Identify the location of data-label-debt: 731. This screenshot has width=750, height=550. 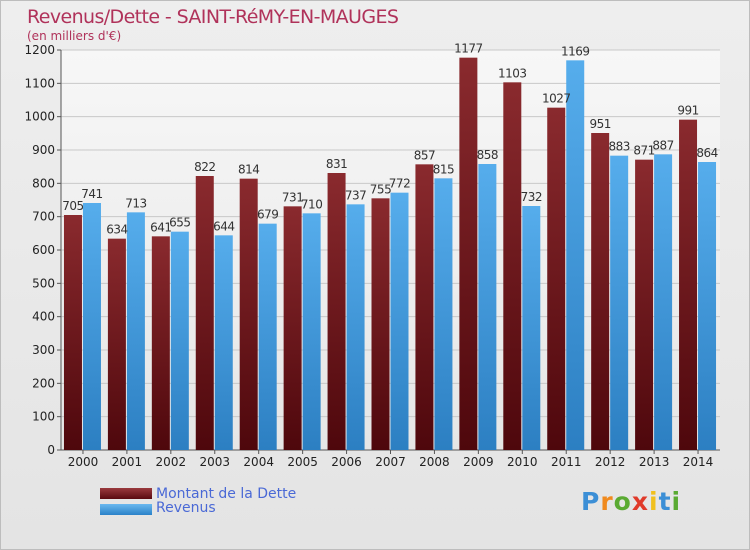
(292, 197).